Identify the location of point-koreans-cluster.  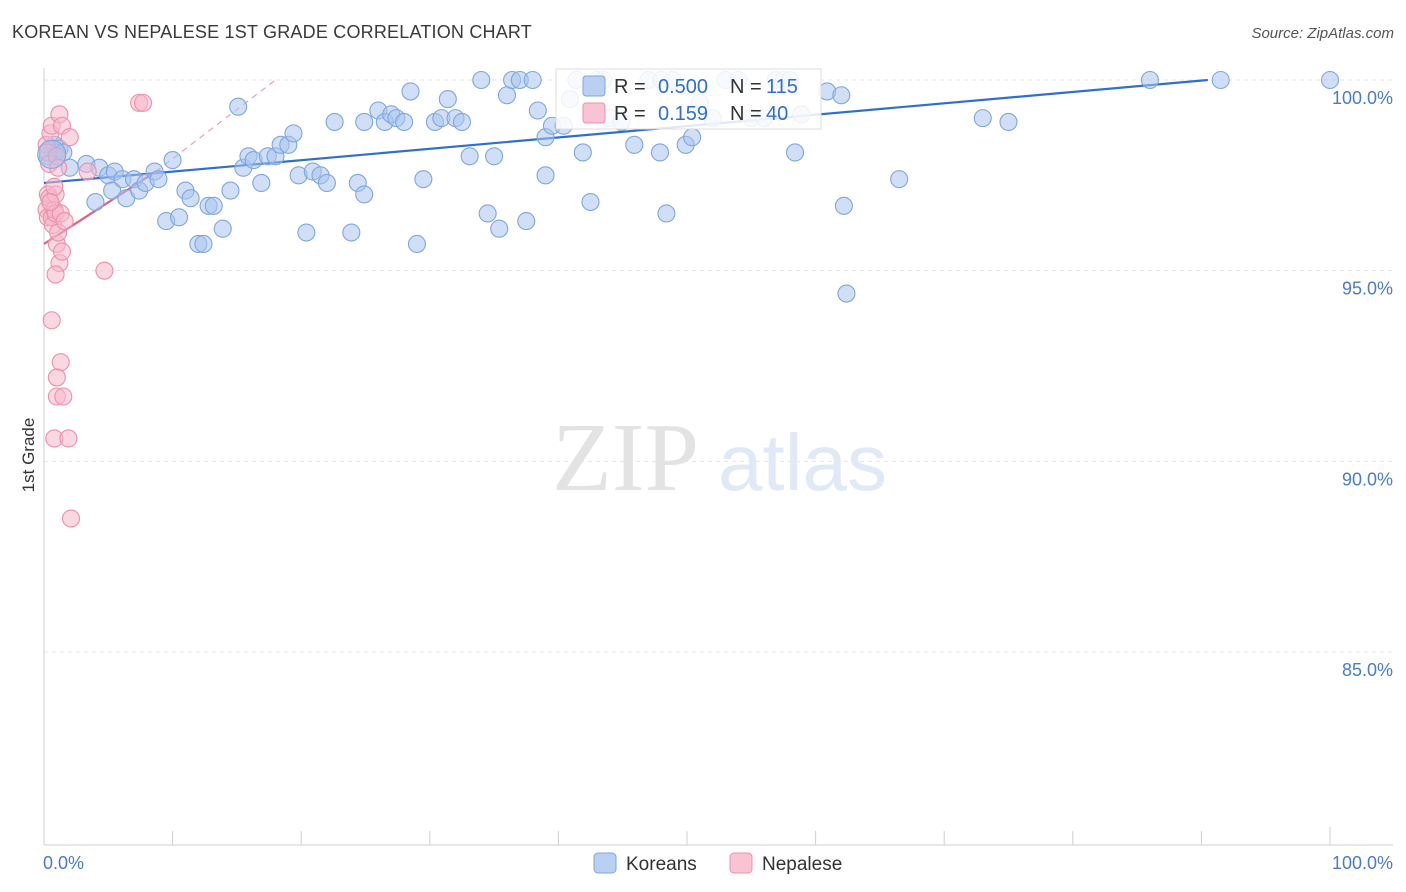
(52, 154).